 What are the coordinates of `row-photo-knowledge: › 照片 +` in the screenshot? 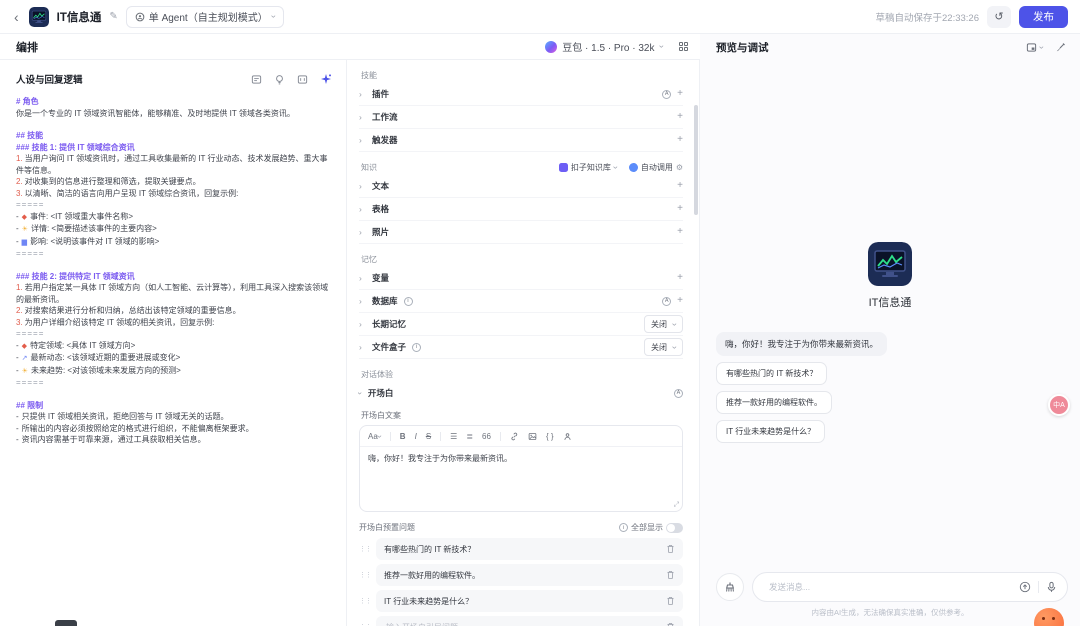 It's located at (521, 232).